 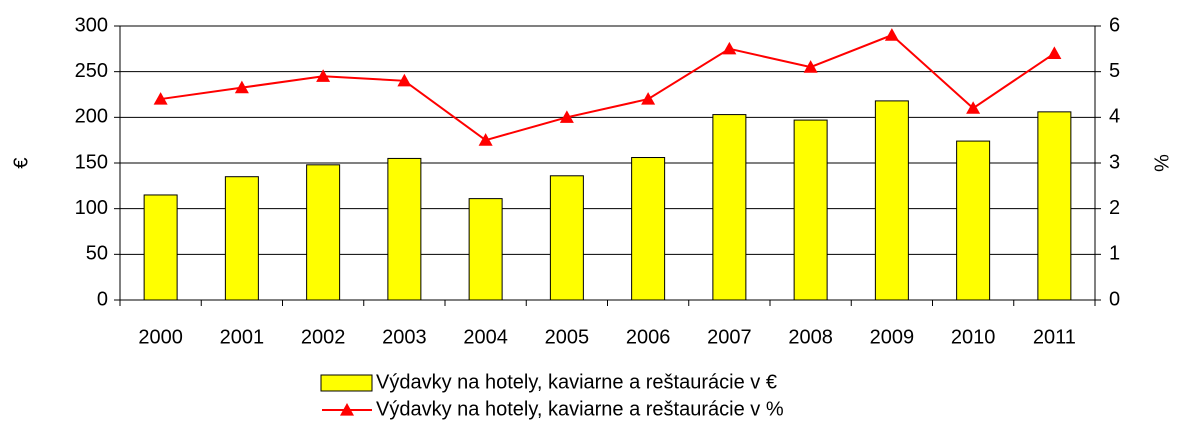 I want to click on y2-tick-label: 6, so click(x=1114, y=25).